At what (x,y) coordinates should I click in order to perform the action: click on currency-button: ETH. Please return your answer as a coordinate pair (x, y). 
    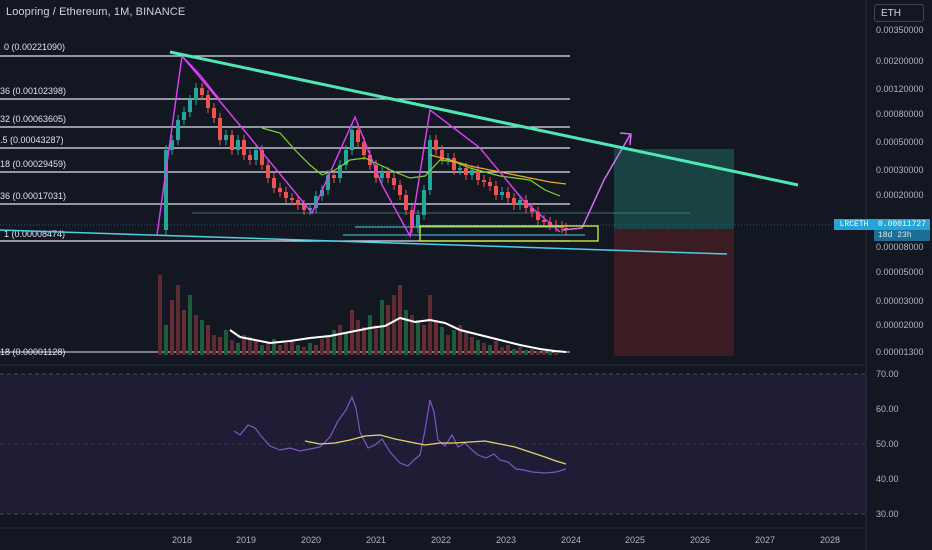
    Looking at the image, I should click on (899, 13).